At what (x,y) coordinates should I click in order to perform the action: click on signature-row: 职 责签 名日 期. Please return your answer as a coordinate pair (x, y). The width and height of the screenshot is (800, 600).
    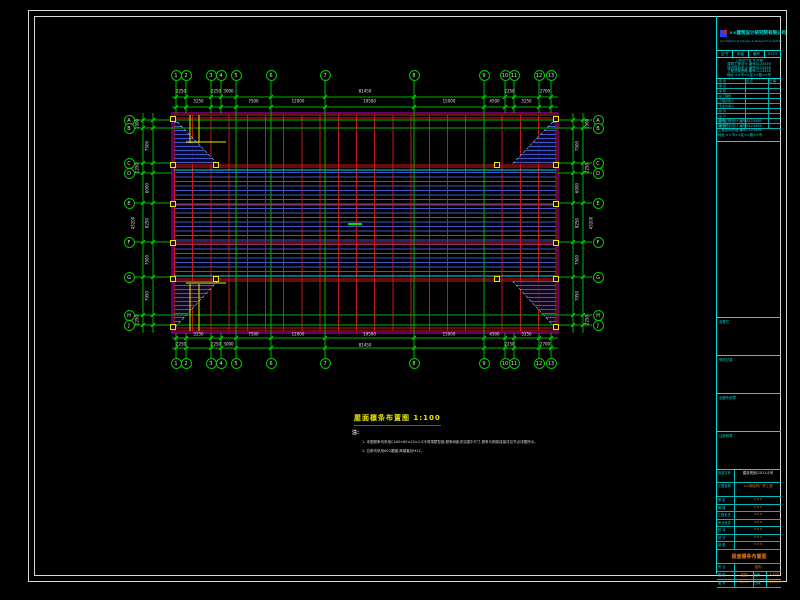
    Looking at the image, I should click on (749, 81).